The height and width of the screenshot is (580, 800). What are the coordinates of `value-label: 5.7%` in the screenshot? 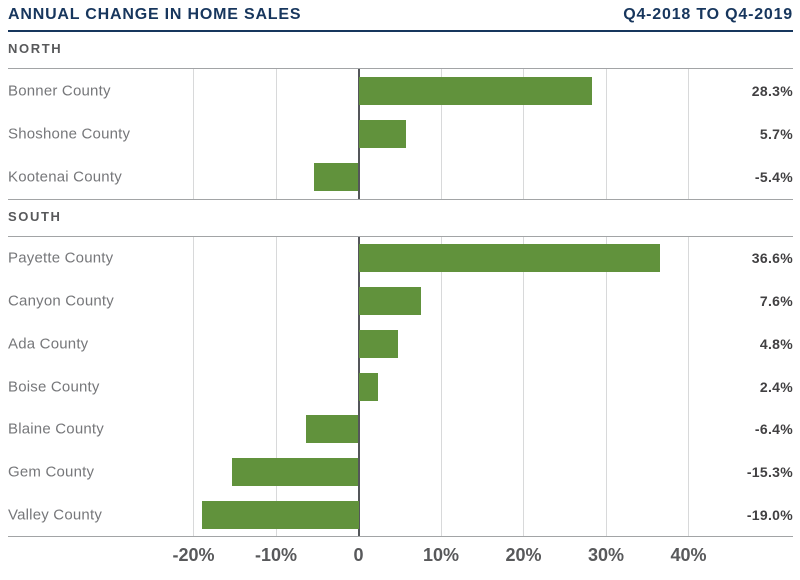 It's located at (776, 133).